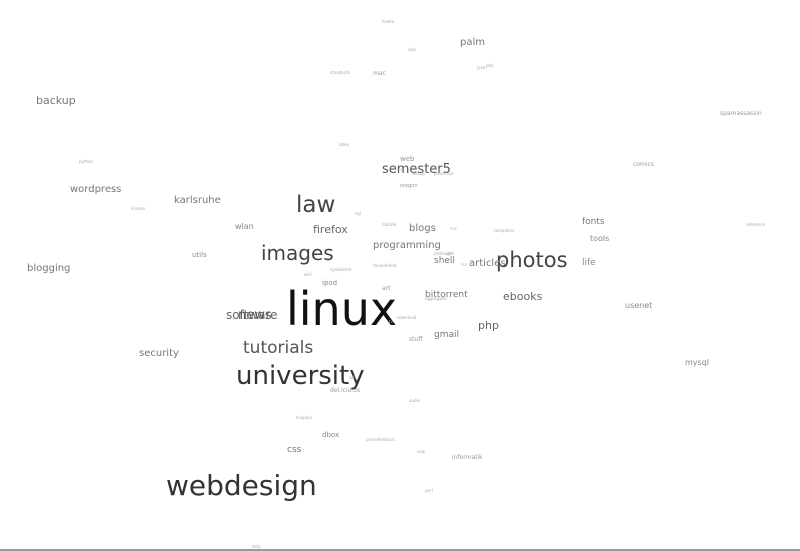 The image size is (800, 551). I want to click on tag-fonts: fonts, so click(593, 222).